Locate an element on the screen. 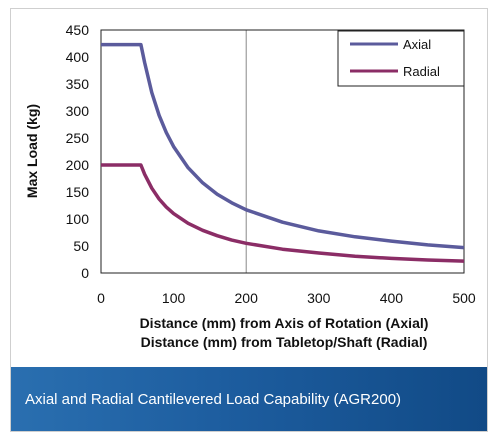 The width and height of the screenshot is (500, 440). y-tick-label: 250 is located at coordinates (78, 138).